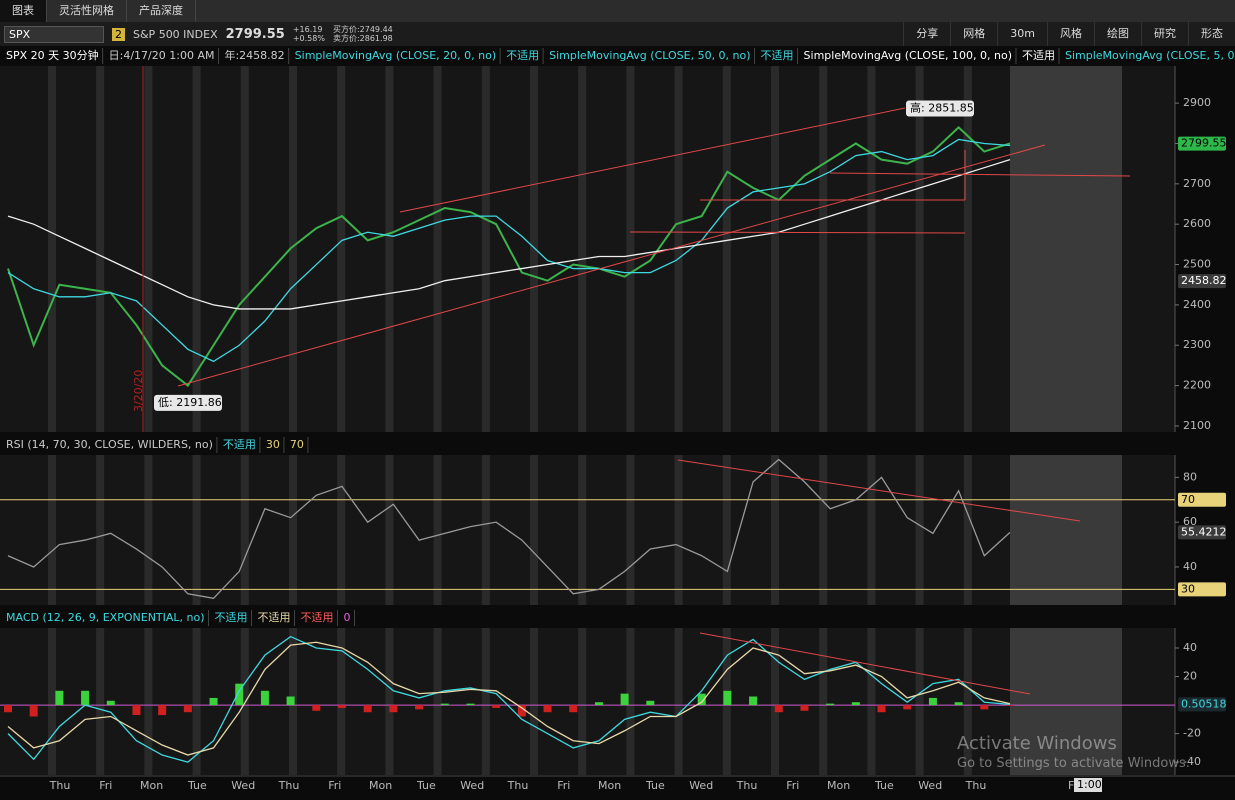 The image size is (1235, 800). What do you see at coordinates (1190, 676) in the screenshot?
I see `y-tick-label: 20` at bounding box center [1190, 676].